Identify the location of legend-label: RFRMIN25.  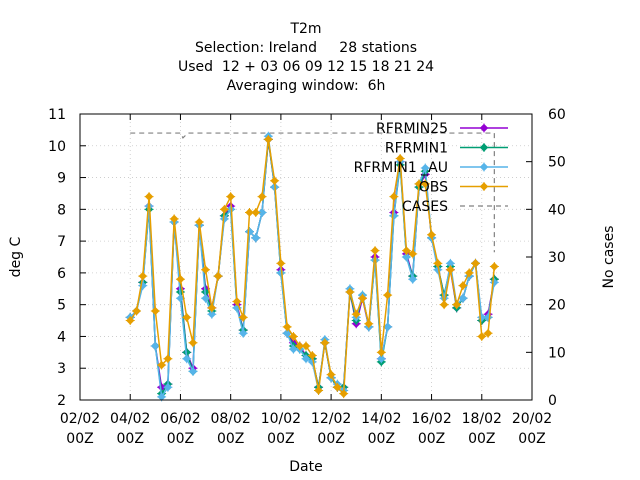
(412, 129).